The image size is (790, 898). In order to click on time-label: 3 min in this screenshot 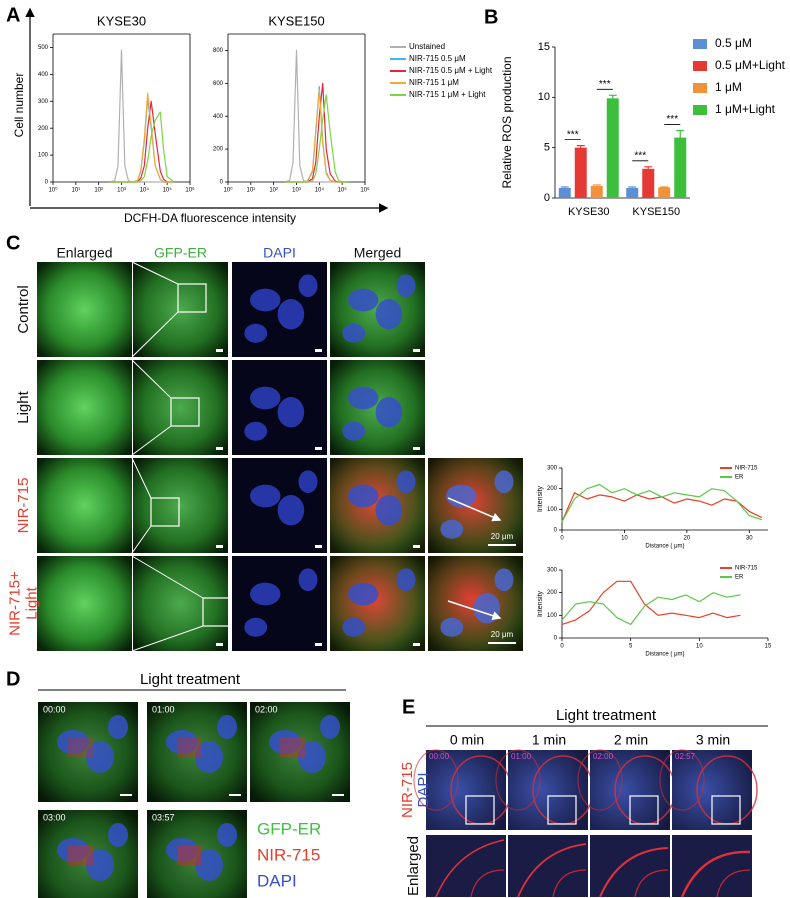, I will do `click(713, 740)`.